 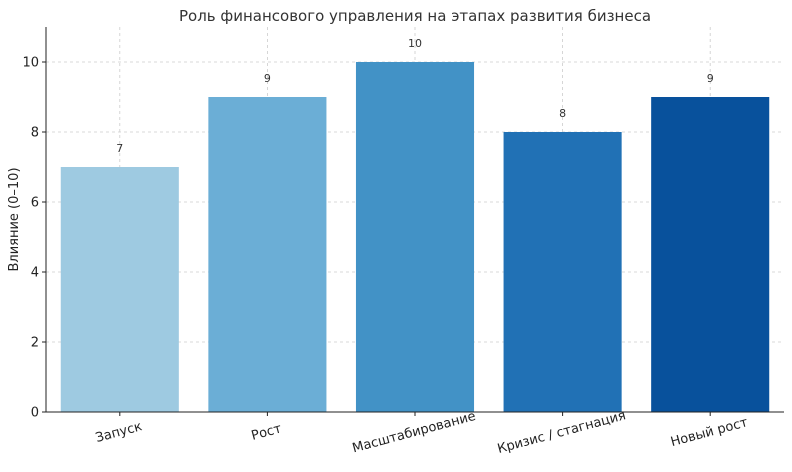 What do you see at coordinates (30, 63) in the screenshot?
I see `y-tick-label: 10` at bounding box center [30, 63].